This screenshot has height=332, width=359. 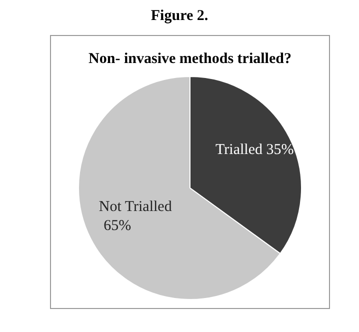 I want to click on caption: Figure 2., so click(x=180, y=16).